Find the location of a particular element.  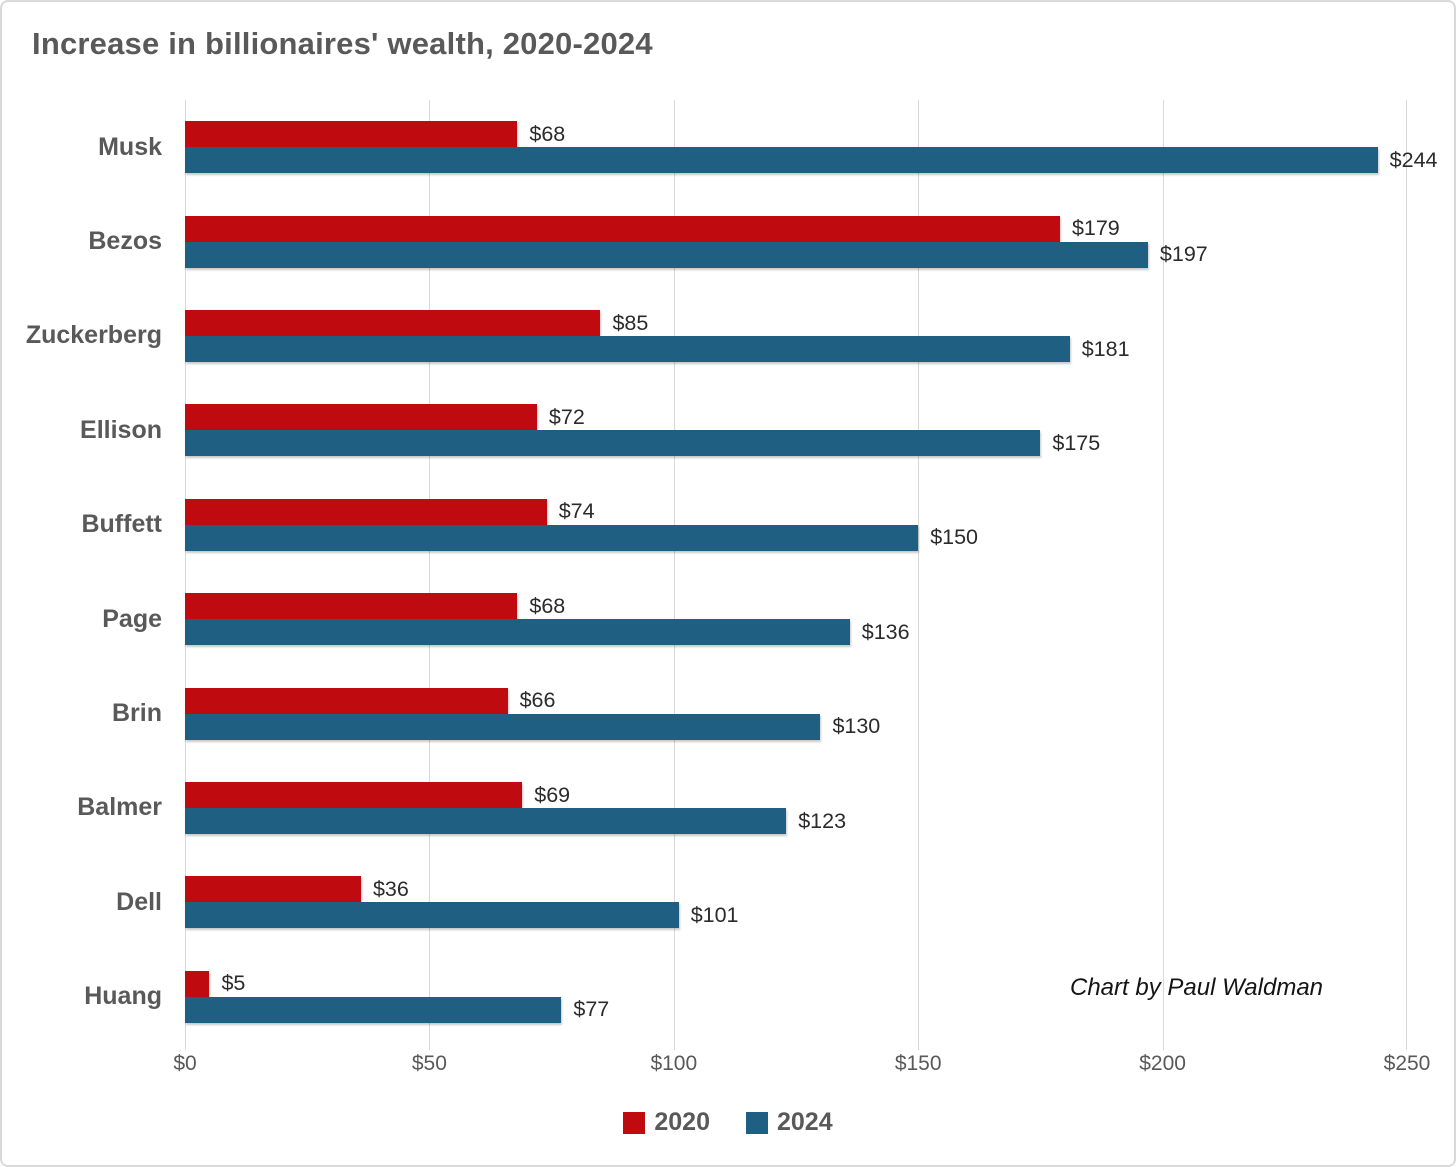

category-label-balmer: Balmer is located at coordinates (119, 807).